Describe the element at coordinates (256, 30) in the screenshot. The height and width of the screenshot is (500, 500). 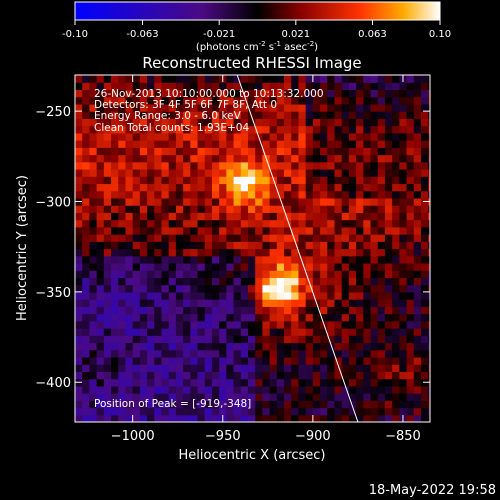
I see `colorbar-ticks: -0.10 -0.063 -0.021 0.021 0.063 0.10` at that location.